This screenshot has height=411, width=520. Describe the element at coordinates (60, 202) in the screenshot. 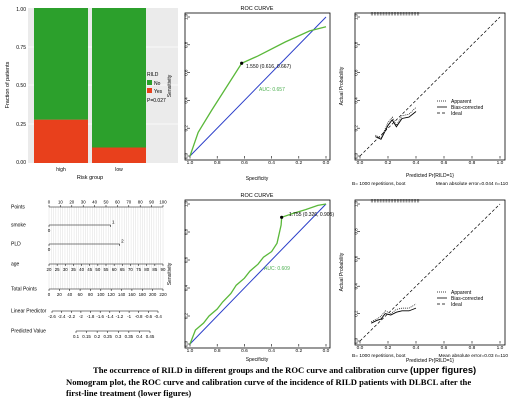

I see `points-tick-label: 10` at that location.